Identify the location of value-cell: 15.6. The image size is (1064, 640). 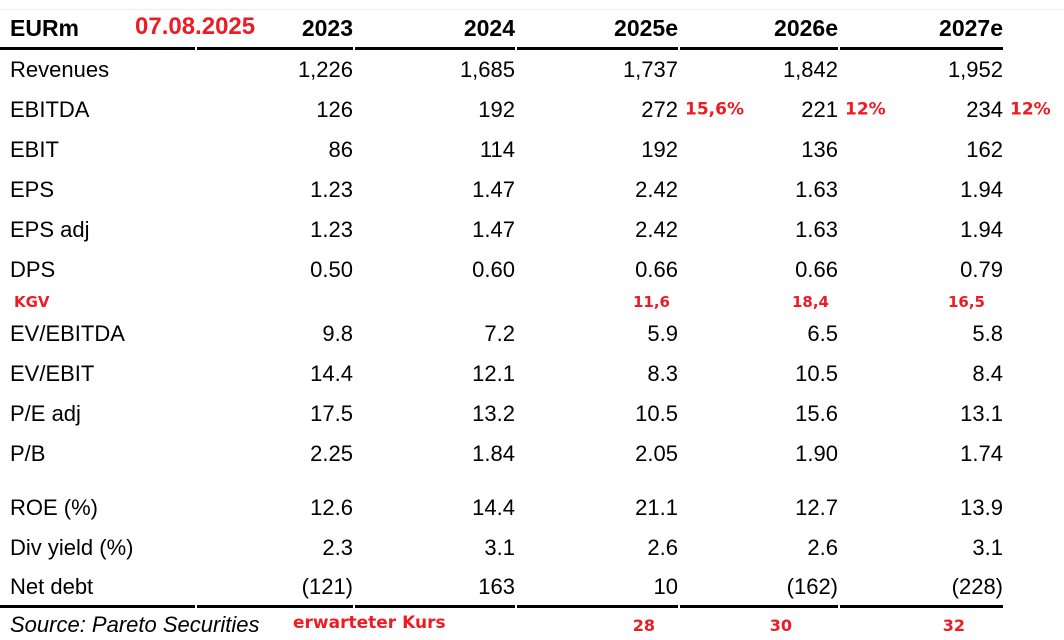
(816, 413).